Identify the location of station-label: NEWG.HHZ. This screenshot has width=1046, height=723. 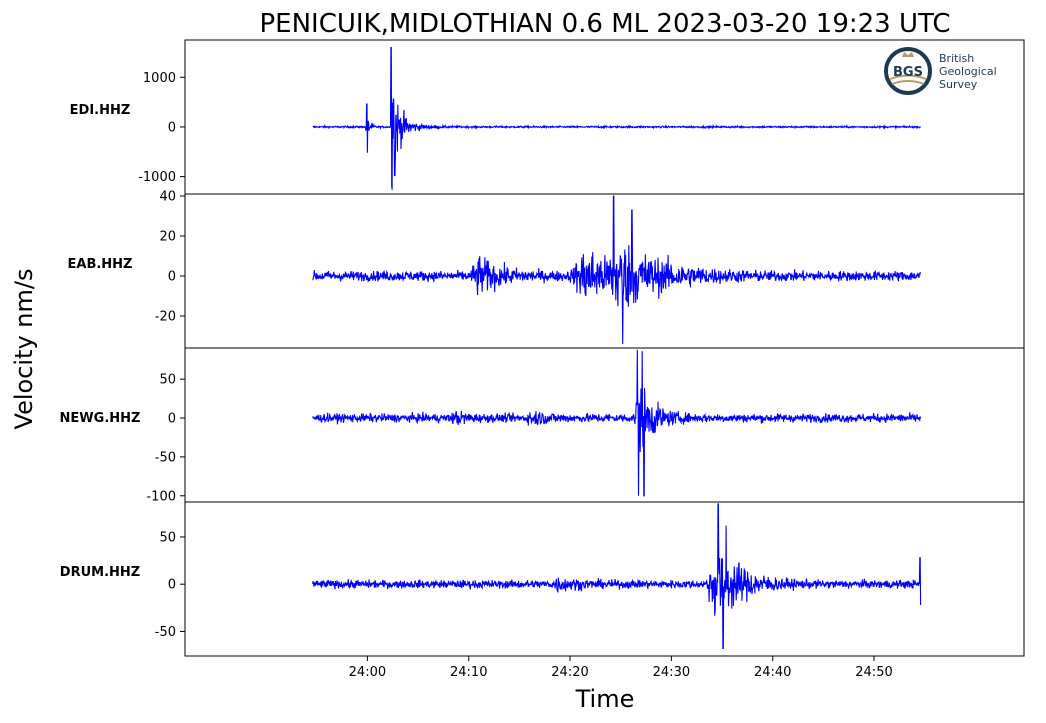
(100, 418).